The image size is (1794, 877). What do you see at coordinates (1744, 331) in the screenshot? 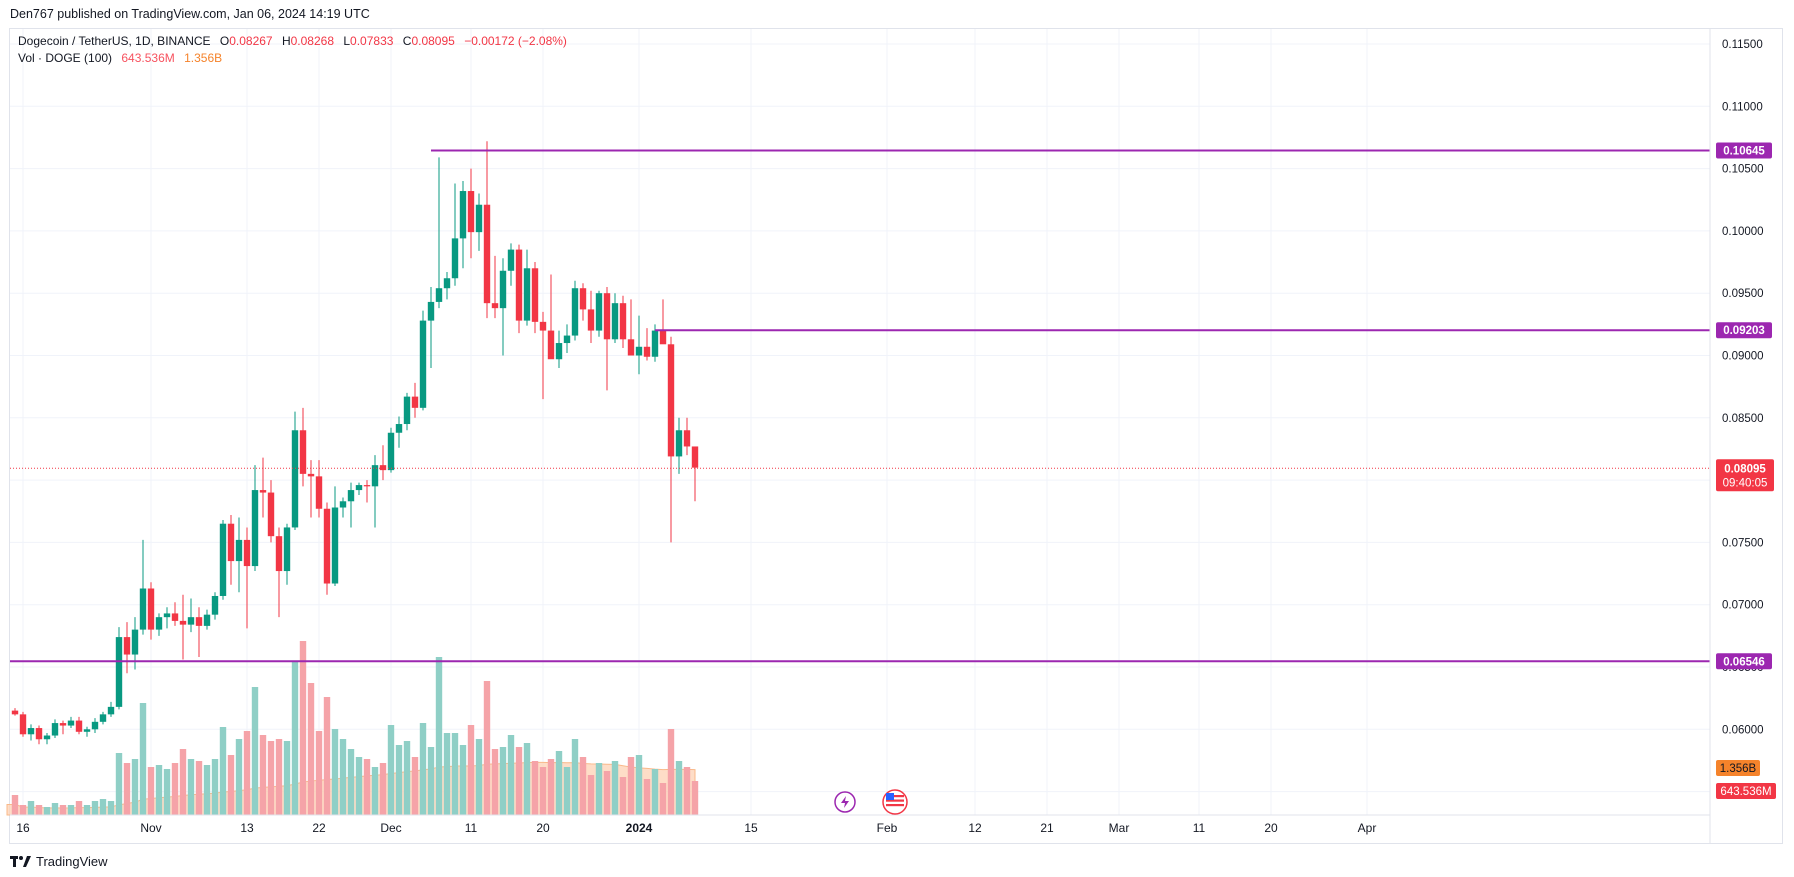
I see `level-badge-label: 0.09203` at bounding box center [1744, 331].